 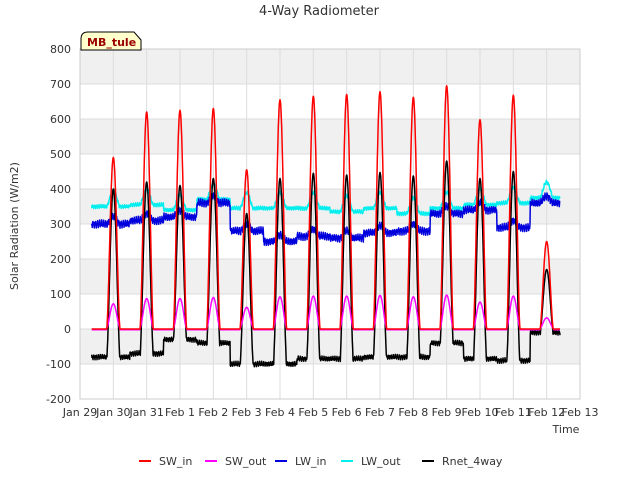 I want to click on legend-item-lw_in: LW_in, so click(x=301, y=461).